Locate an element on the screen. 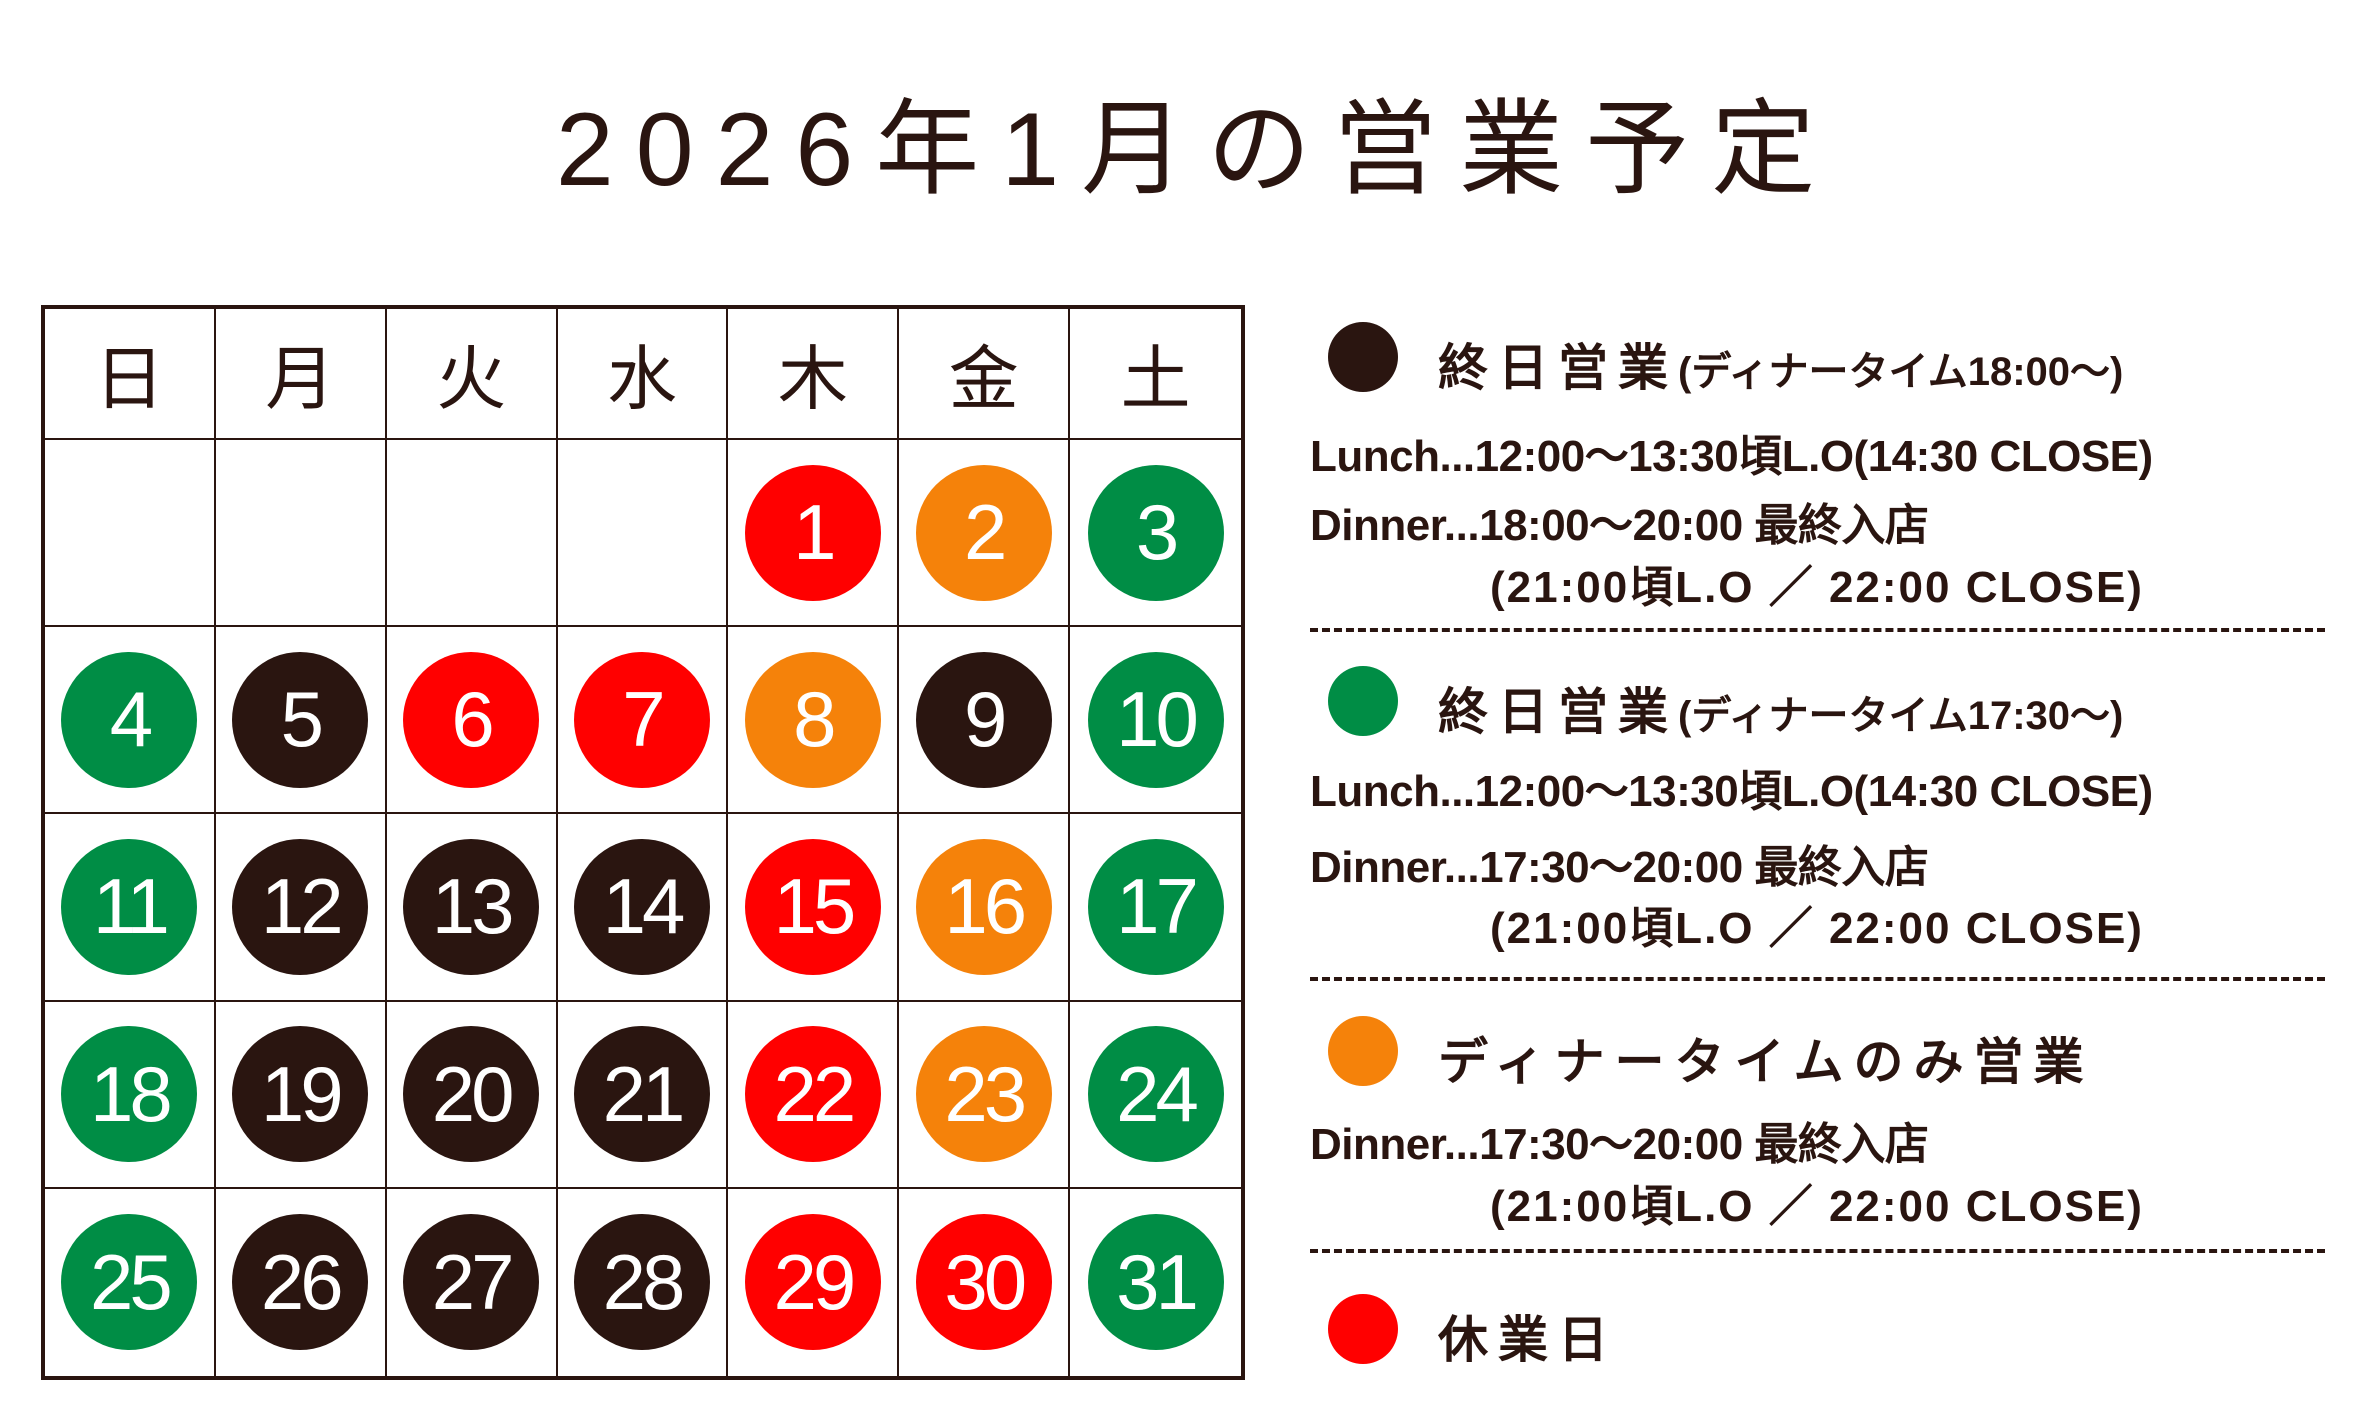 This screenshot has width=2363, height=1417. day-marker-red: 29 is located at coordinates (812, 1282).